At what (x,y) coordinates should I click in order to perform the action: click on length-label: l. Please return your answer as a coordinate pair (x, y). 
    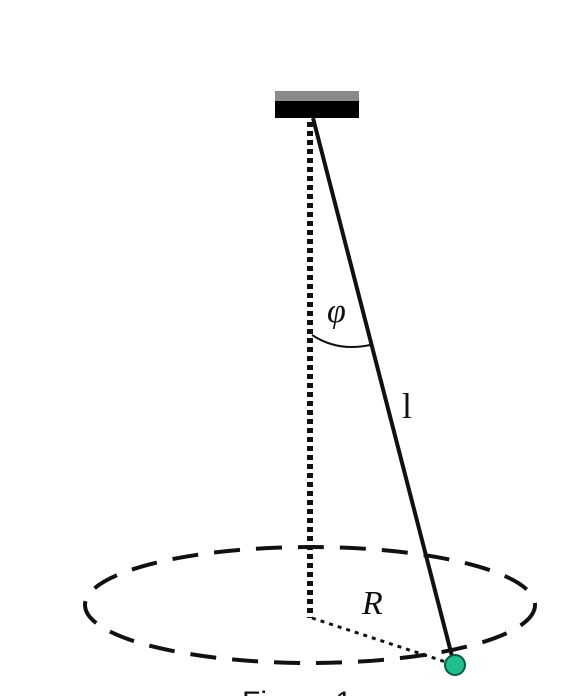
    Looking at the image, I should click on (407, 406).